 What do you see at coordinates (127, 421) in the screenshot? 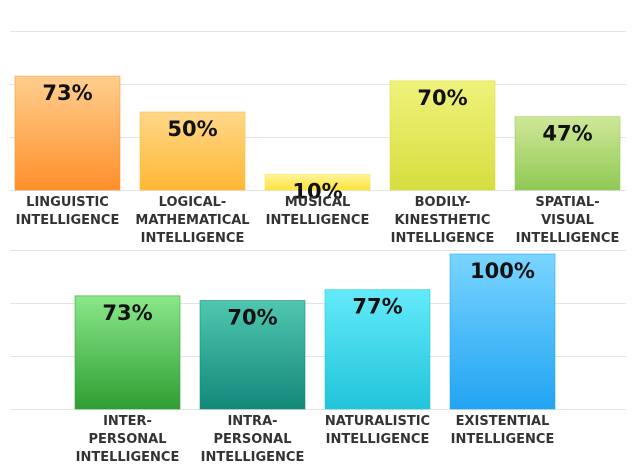
I see `category-label: INTER-` at bounding box center [127, 421].